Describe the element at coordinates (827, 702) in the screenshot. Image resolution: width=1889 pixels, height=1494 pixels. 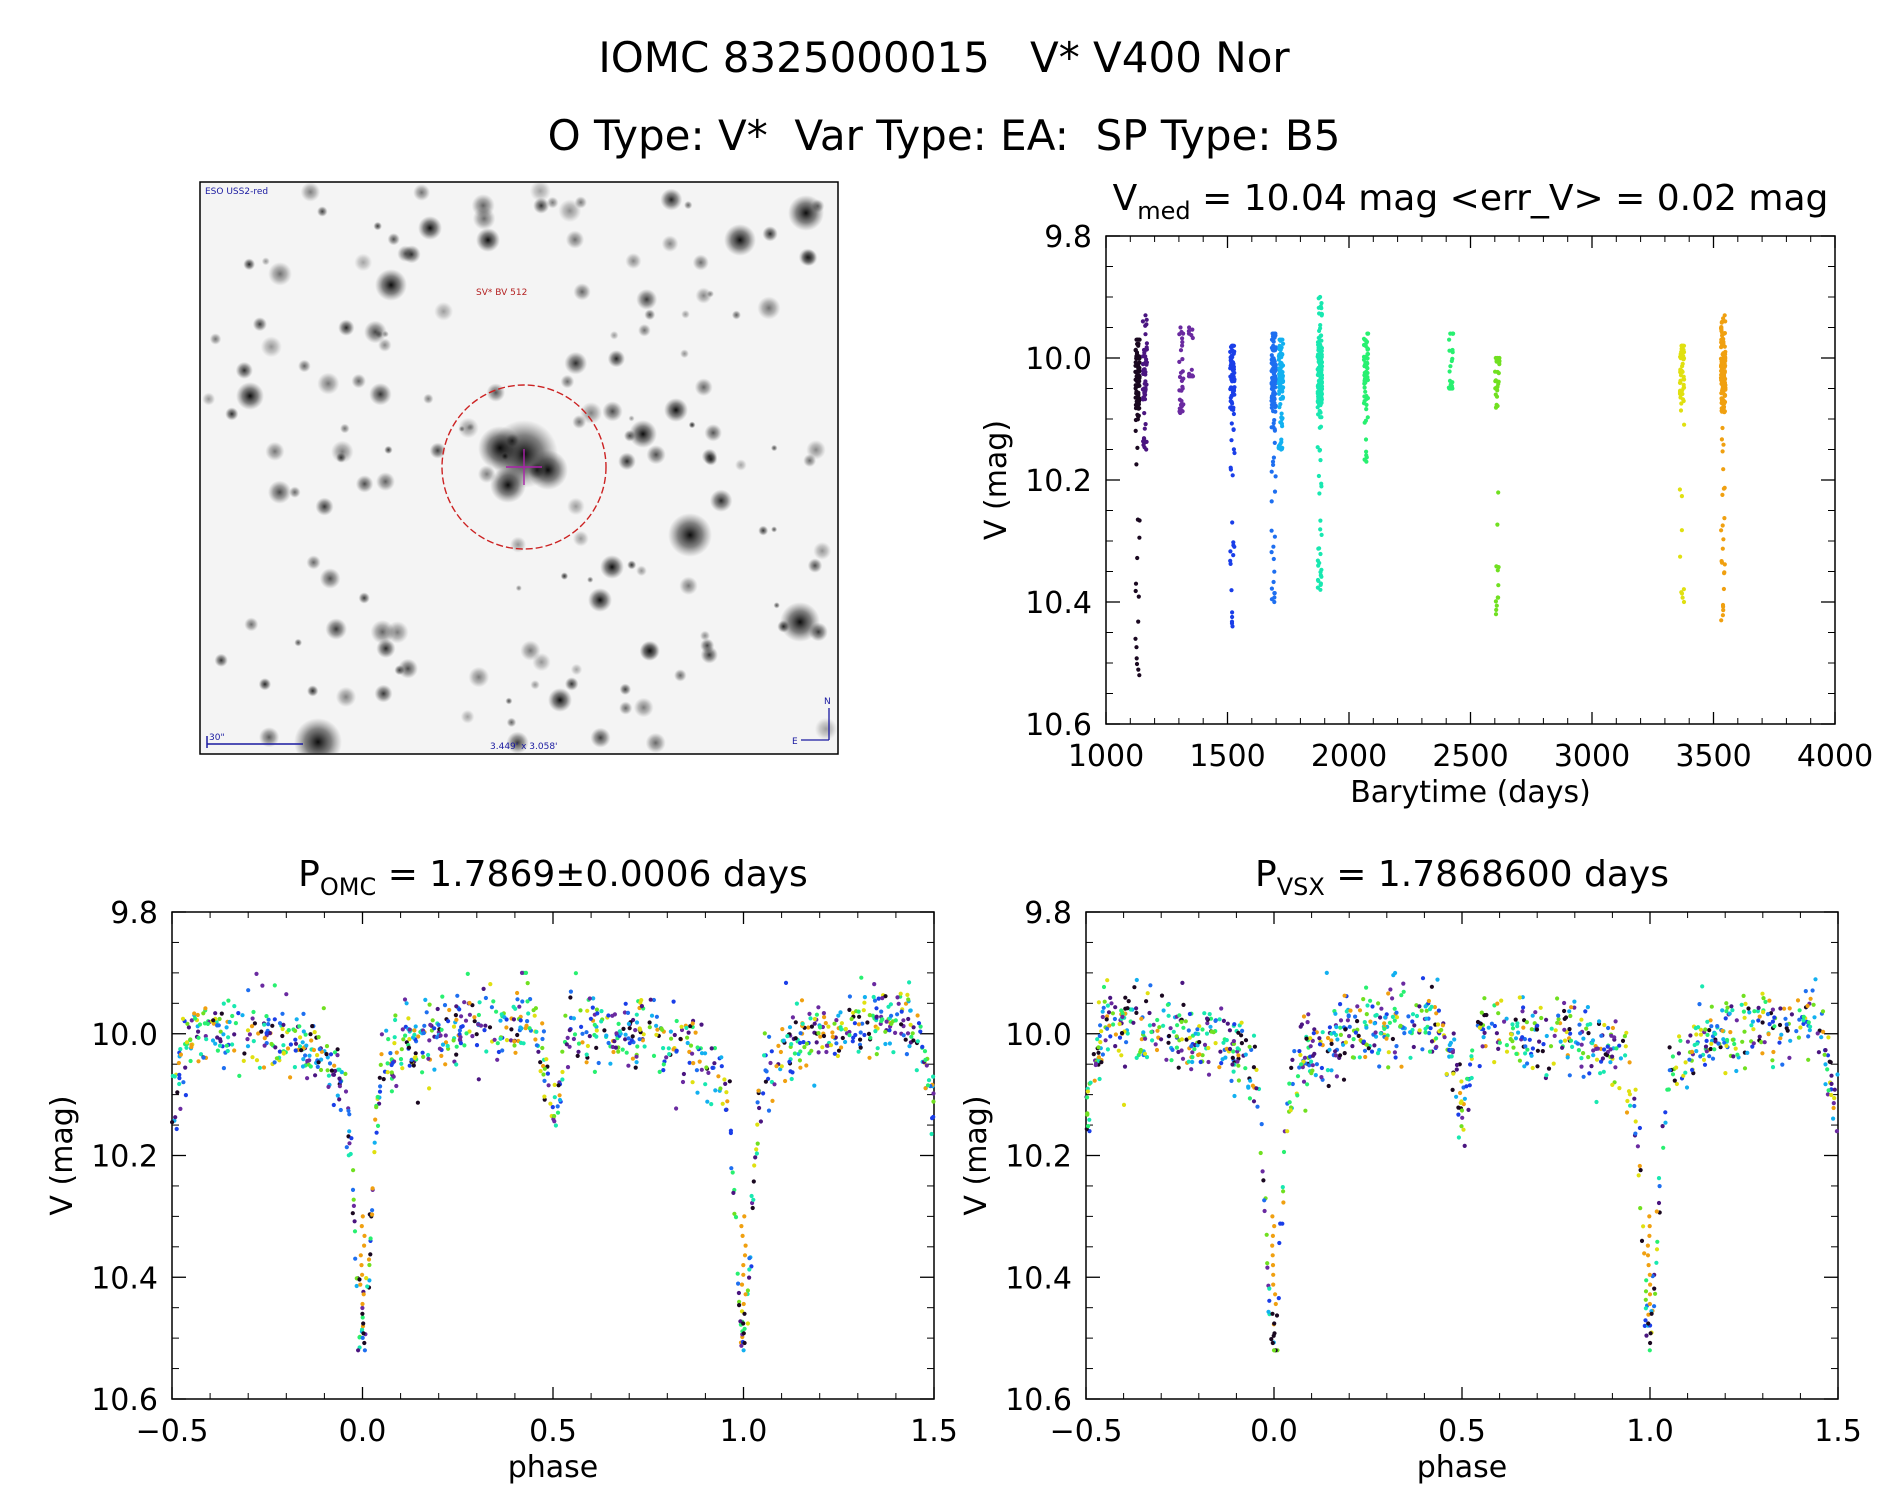
I see `north-label: N` at that location.